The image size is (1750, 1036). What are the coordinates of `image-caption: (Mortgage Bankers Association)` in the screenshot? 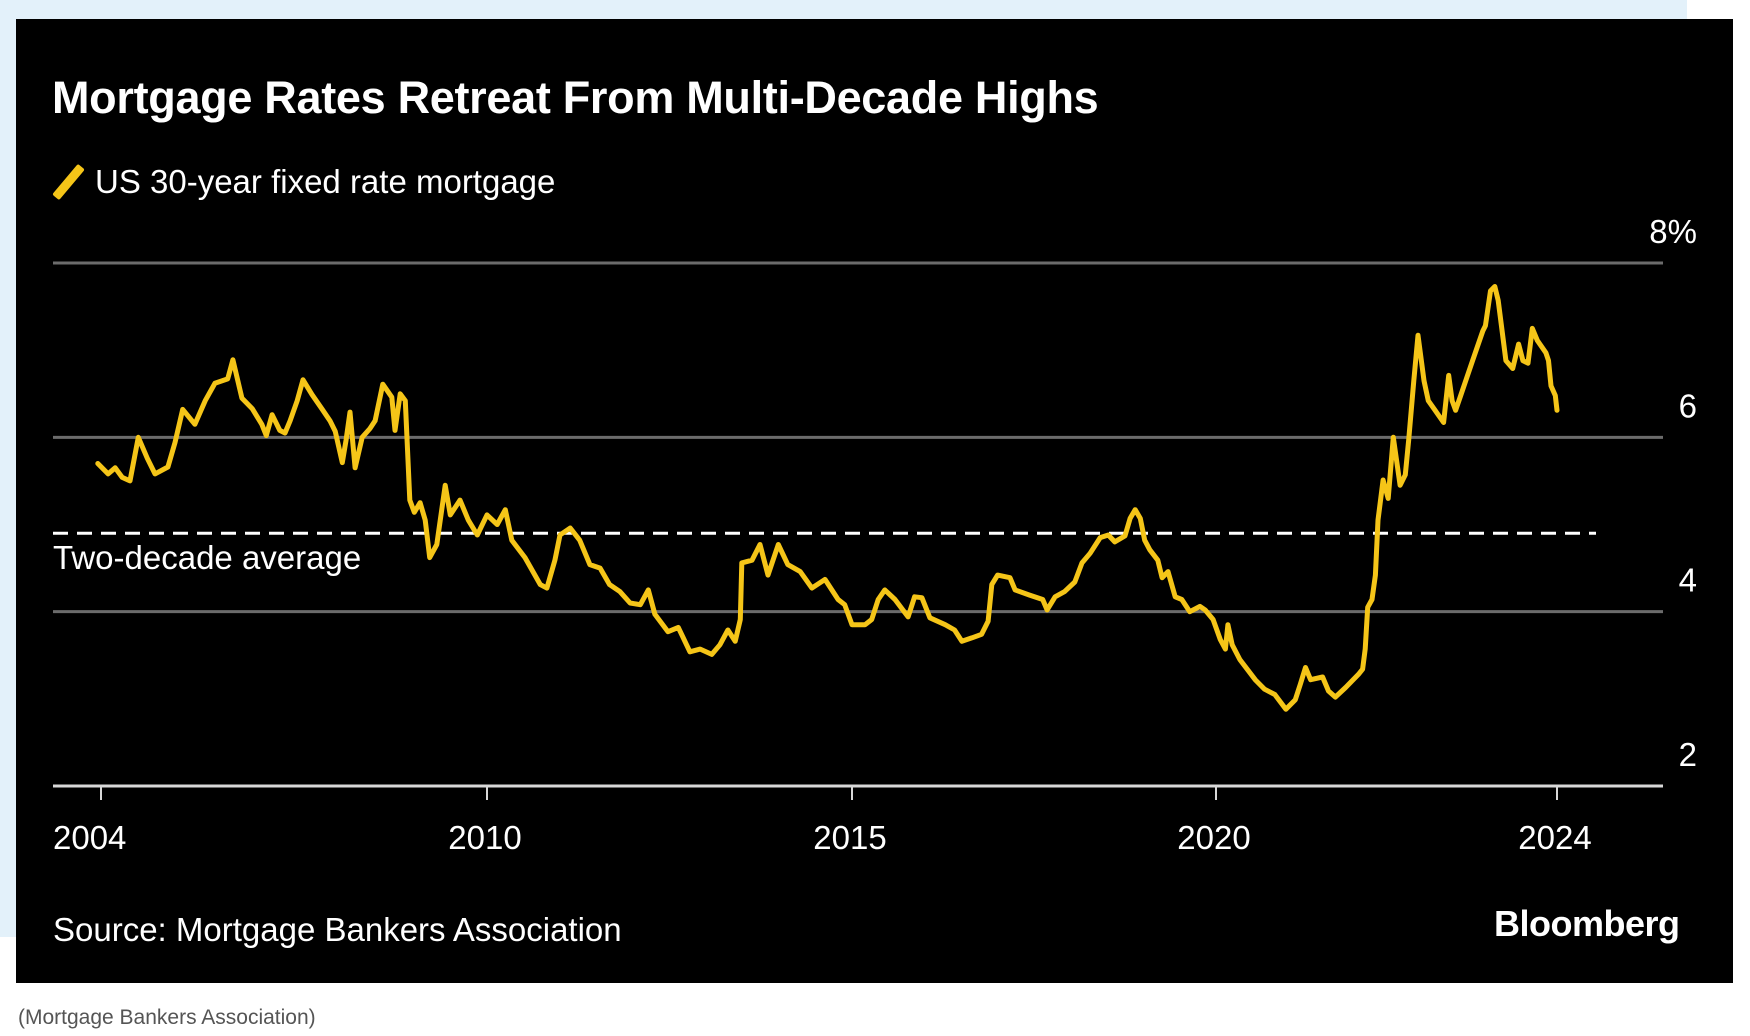 It's located at (167, 1017).